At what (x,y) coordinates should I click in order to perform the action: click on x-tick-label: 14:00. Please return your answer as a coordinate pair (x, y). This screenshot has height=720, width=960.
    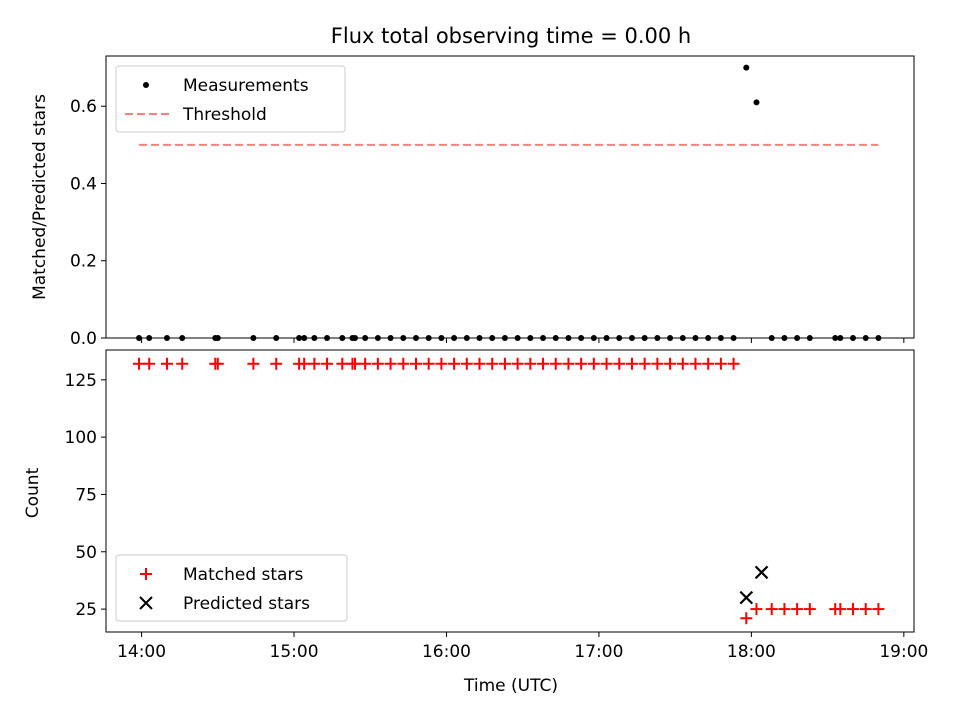
    Looking at the image, I should click on (141, 652).